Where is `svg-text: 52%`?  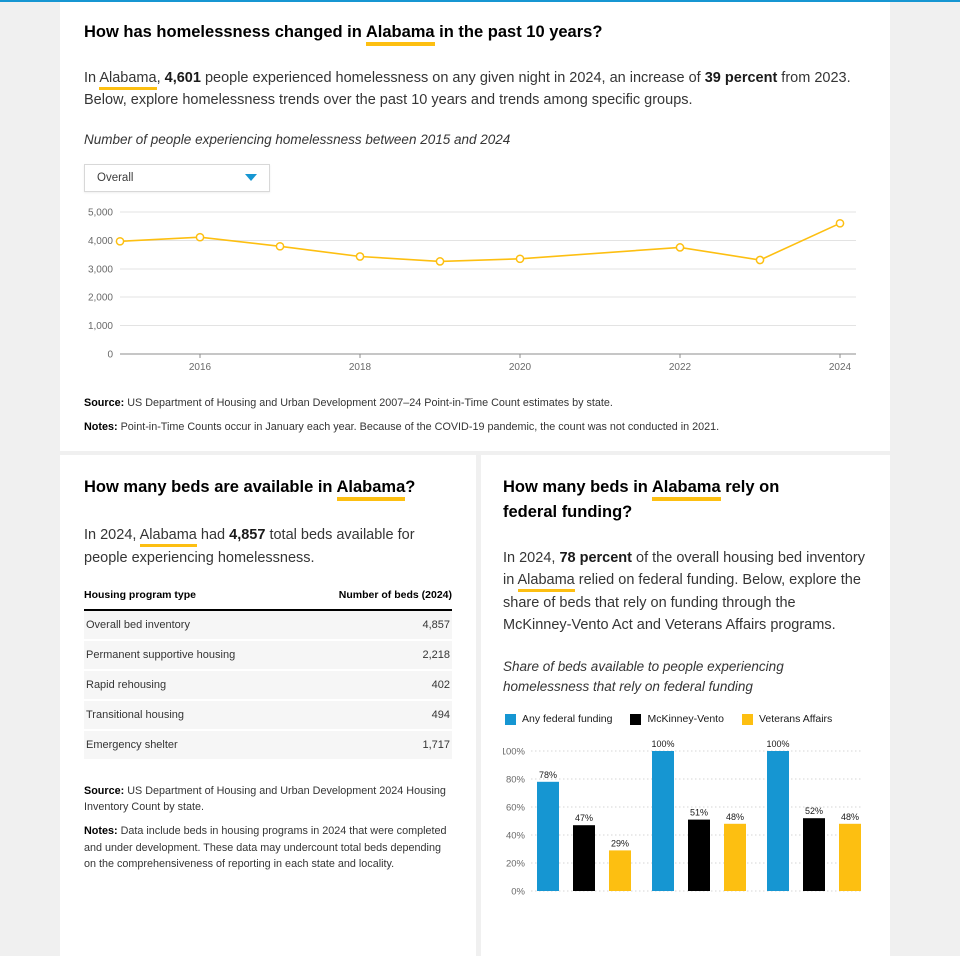 svg-text: 52% is located at coordinates (814, 811).